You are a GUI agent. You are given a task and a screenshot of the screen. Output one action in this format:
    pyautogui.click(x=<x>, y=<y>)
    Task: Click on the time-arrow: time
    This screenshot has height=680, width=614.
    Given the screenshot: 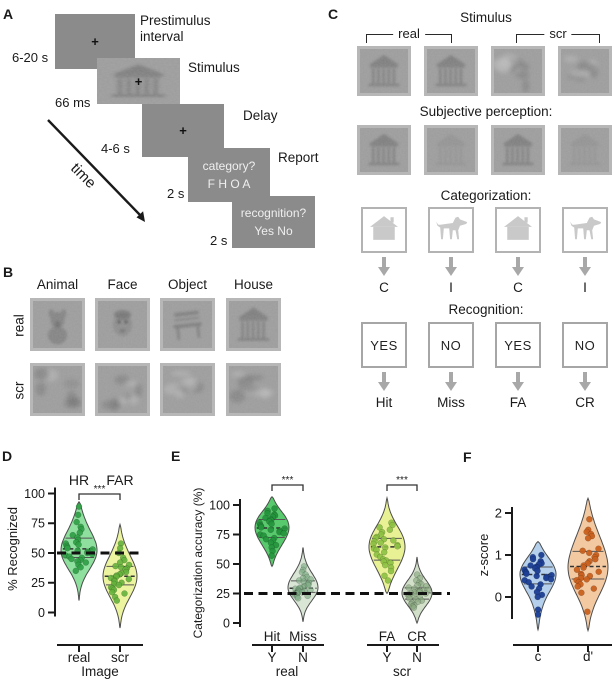 What is the action you would take?
    pyautogui.click(x=96, y=170)
    